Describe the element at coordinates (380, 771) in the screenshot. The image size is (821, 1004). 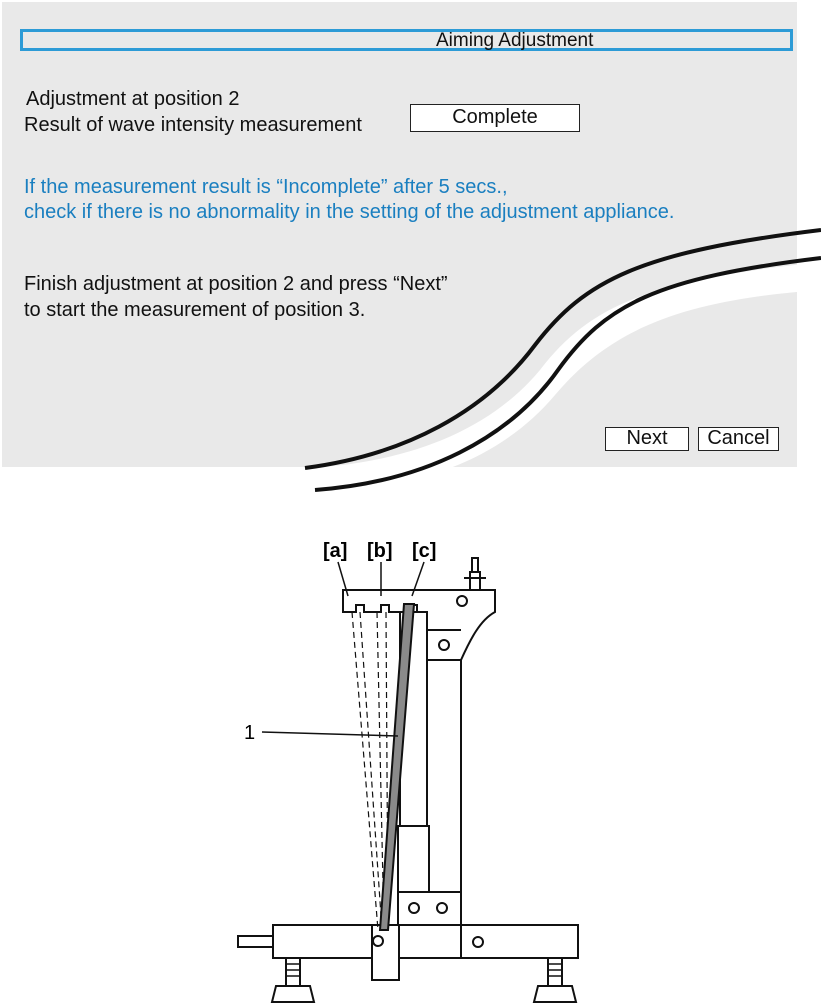
I see `aim-line-b1` at that location.